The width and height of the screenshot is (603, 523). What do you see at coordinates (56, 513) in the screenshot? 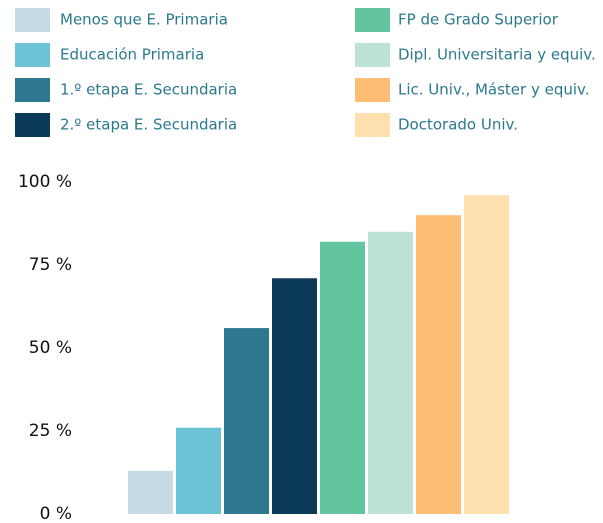
I see `y-tick-label: 0 %` at bounding box center [56, 513].